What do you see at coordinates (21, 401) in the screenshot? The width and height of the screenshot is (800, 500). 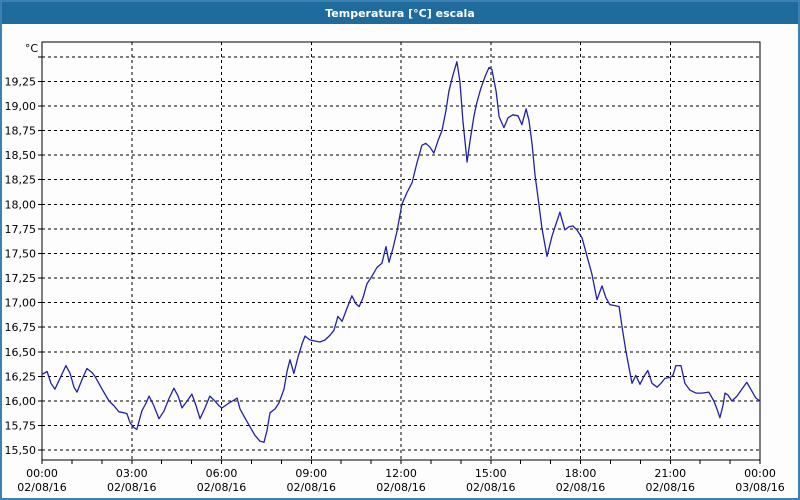 I see `y-tick-label: 16,00` at bounding box center [21, 401].